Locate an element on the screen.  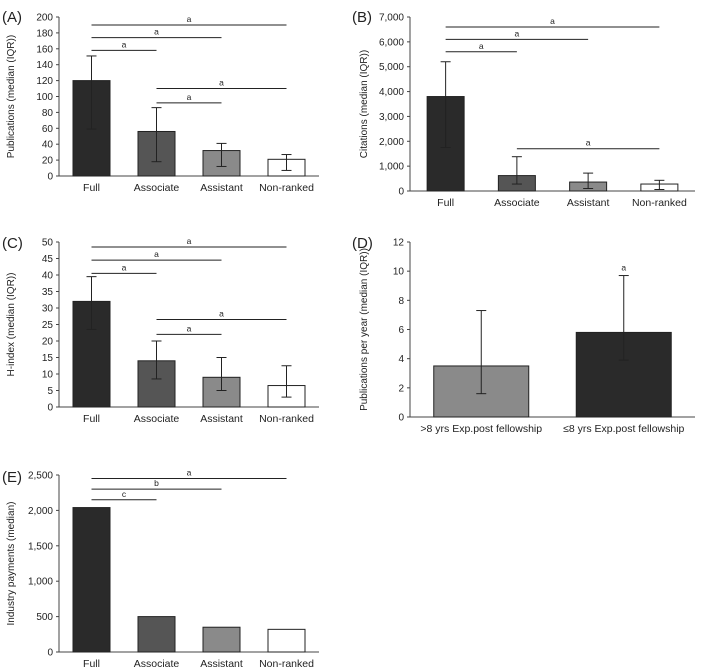
y-tick-label: 35 is located at coordinates (48, 292).